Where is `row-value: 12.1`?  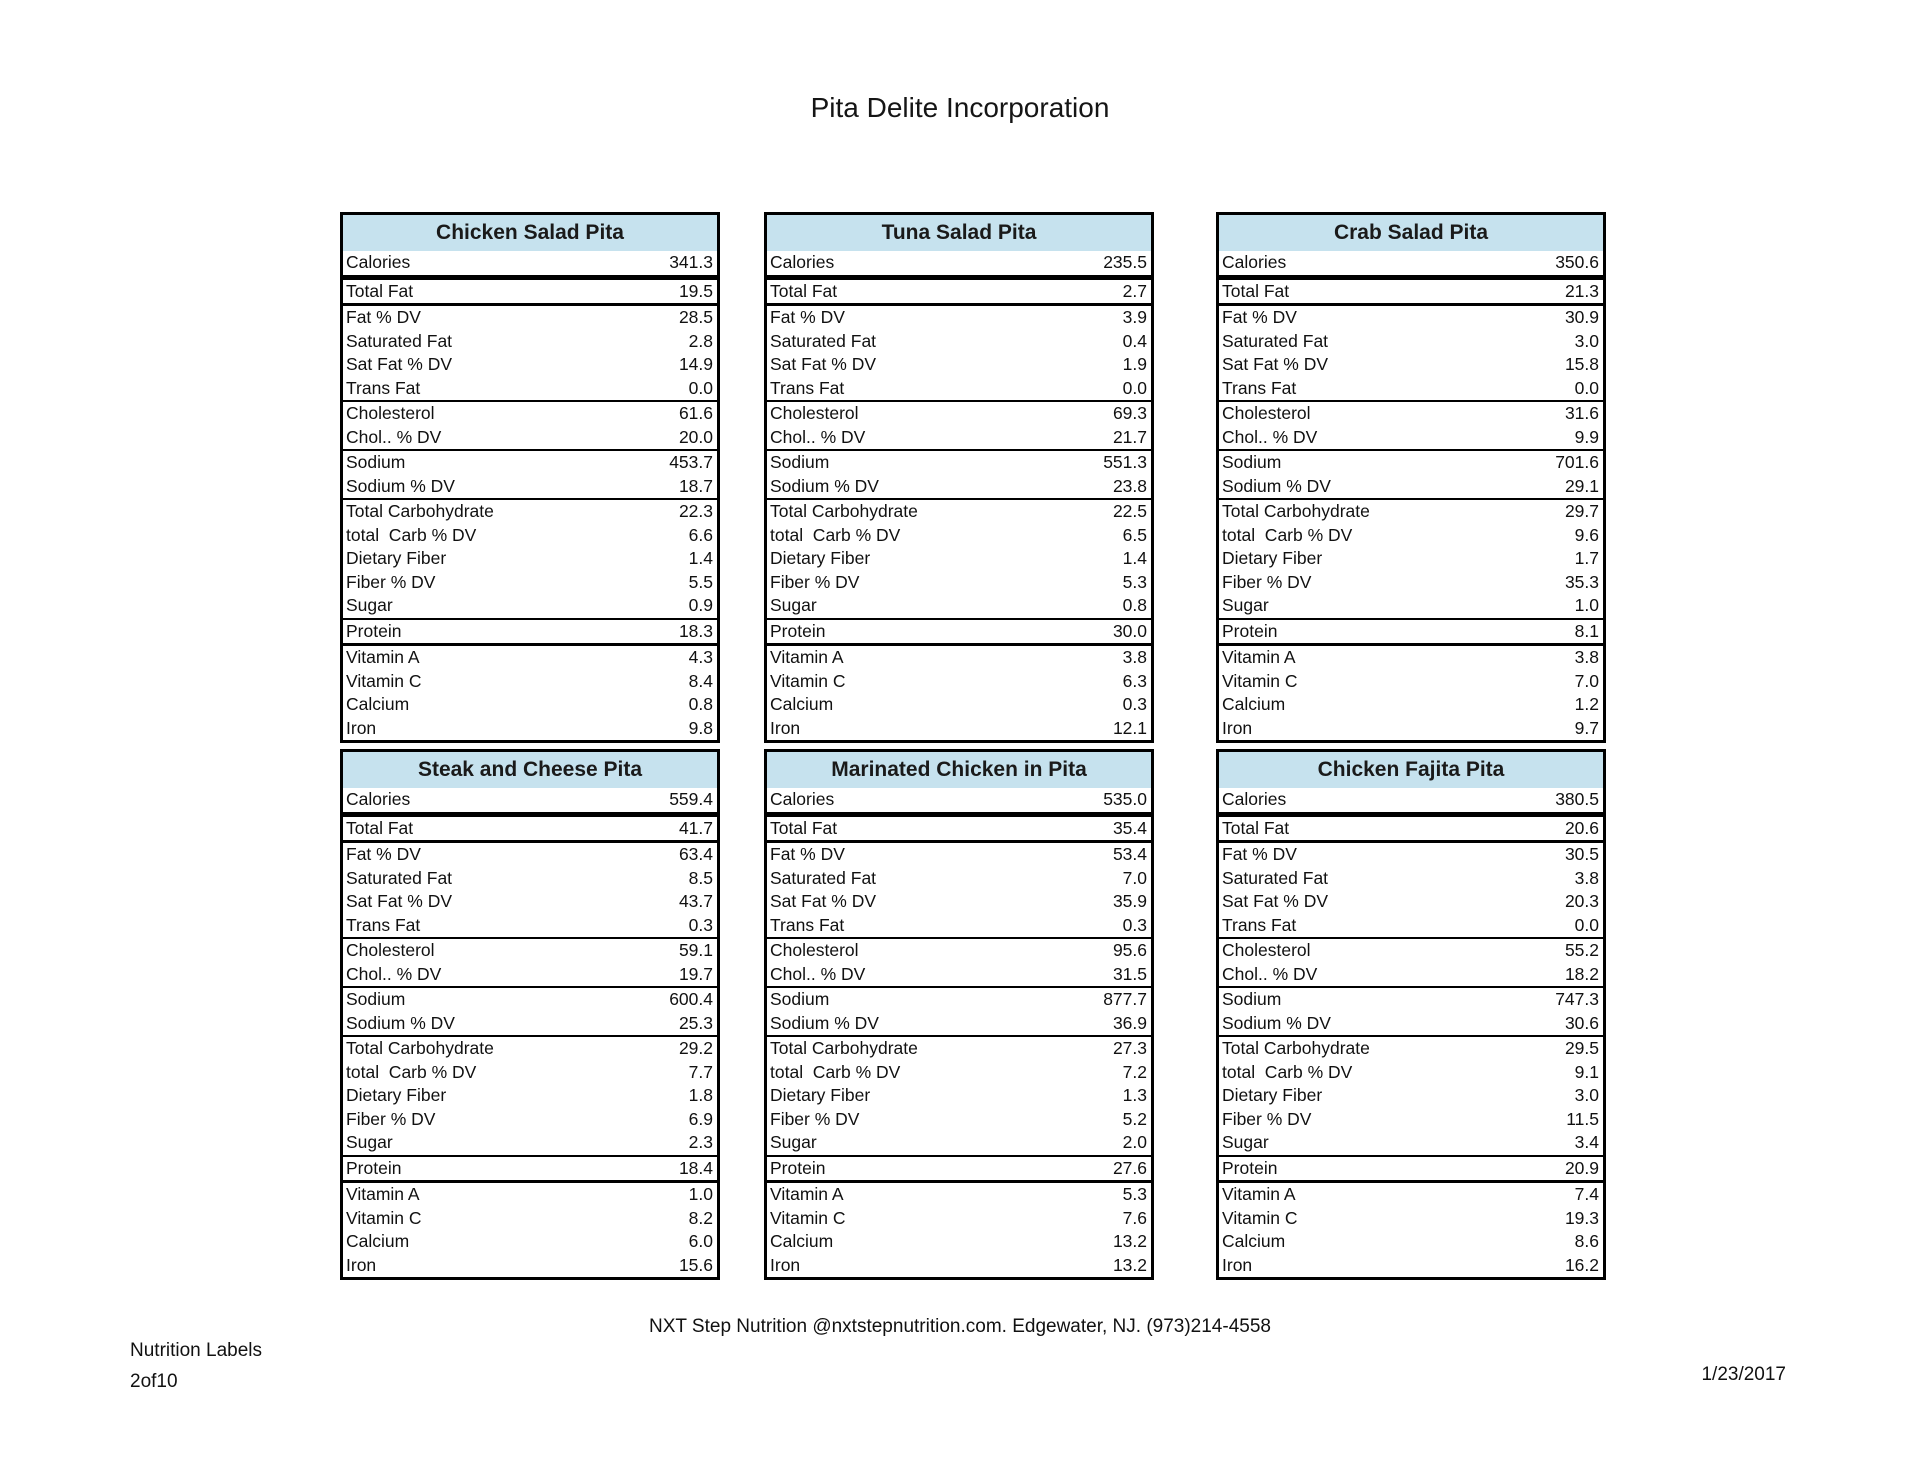
row-value: 12.1 is located at coordinates (1129, 727).